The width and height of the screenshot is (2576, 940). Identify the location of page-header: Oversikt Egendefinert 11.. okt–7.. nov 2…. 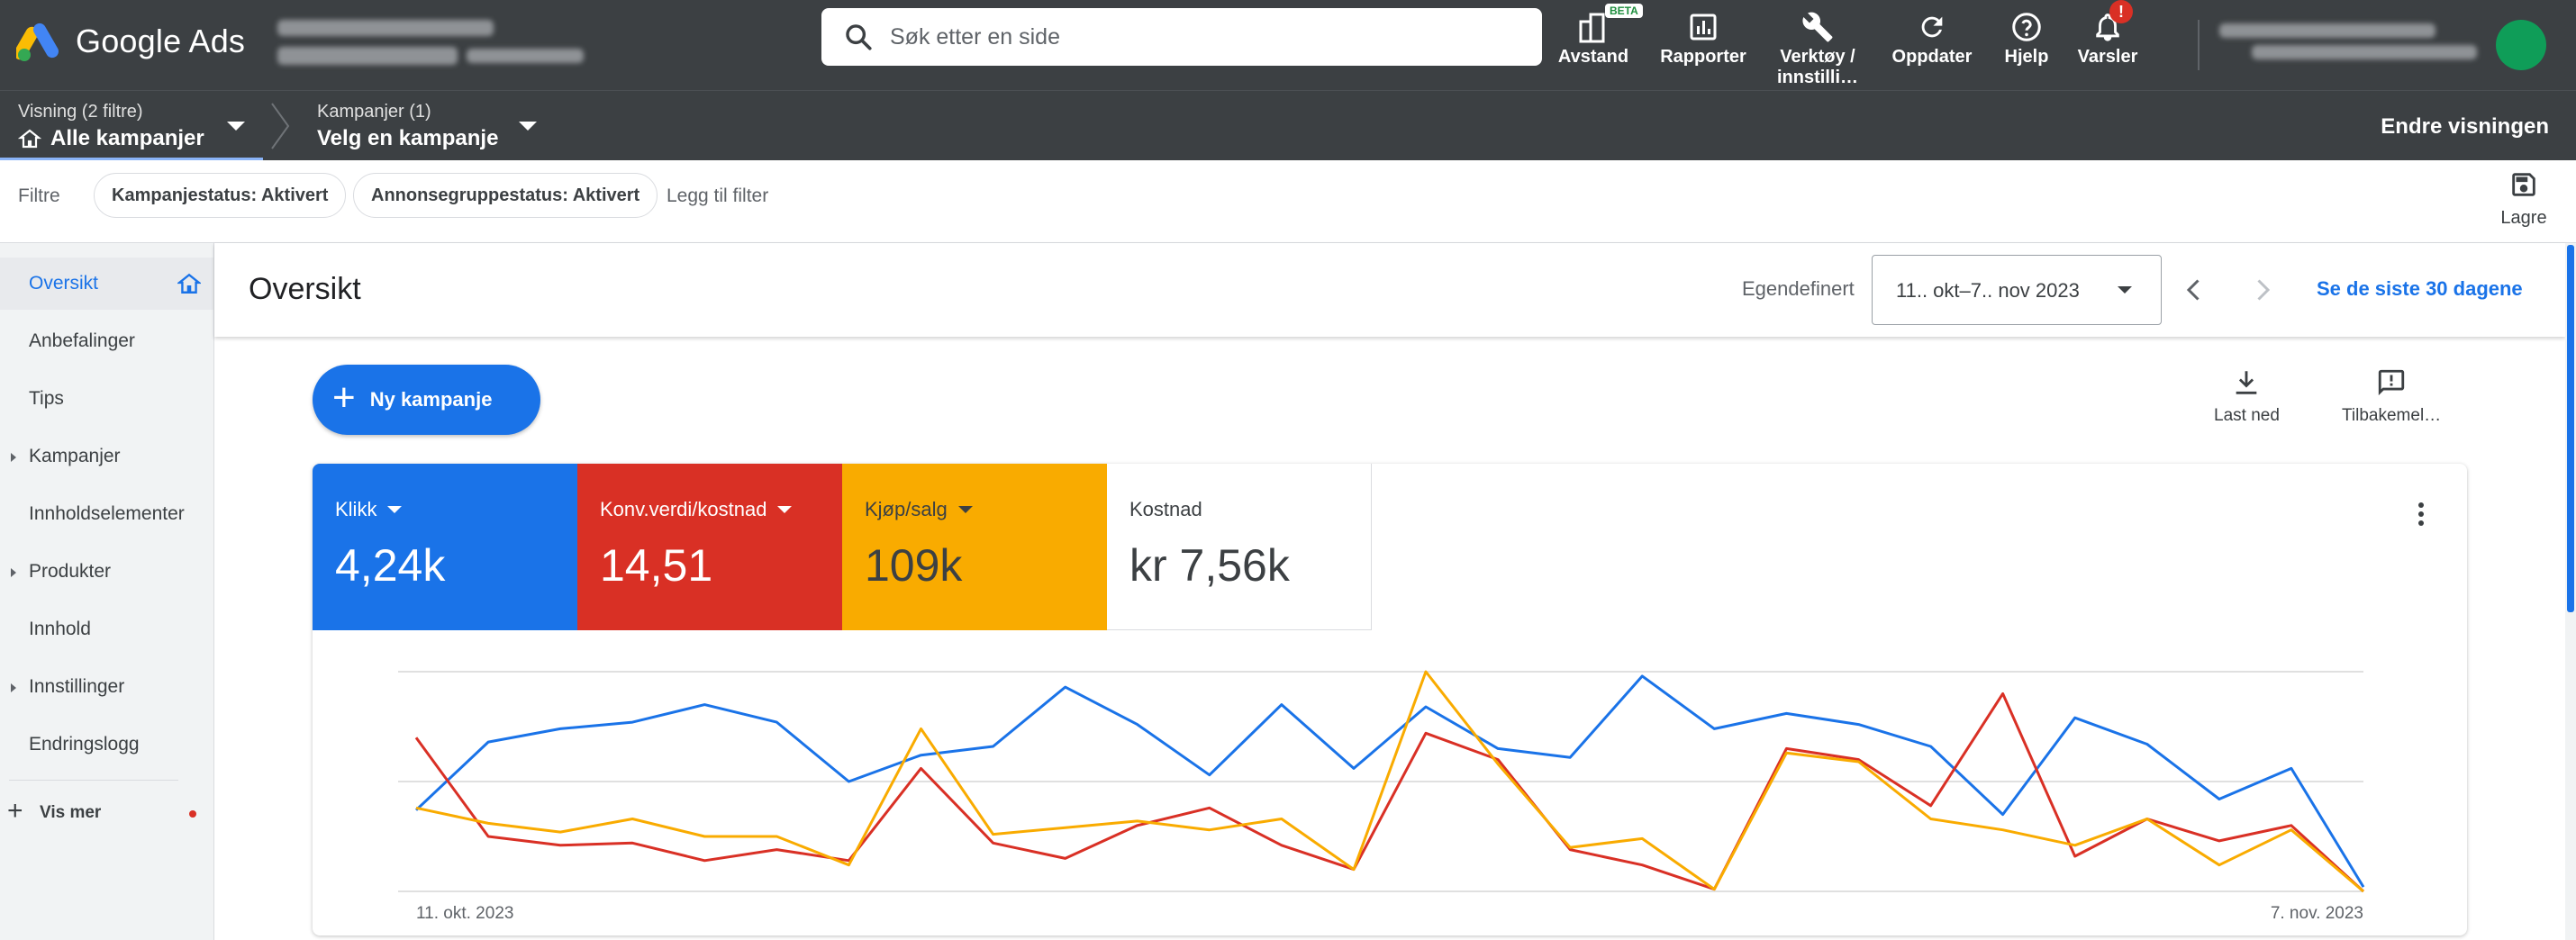
(1389, 290).